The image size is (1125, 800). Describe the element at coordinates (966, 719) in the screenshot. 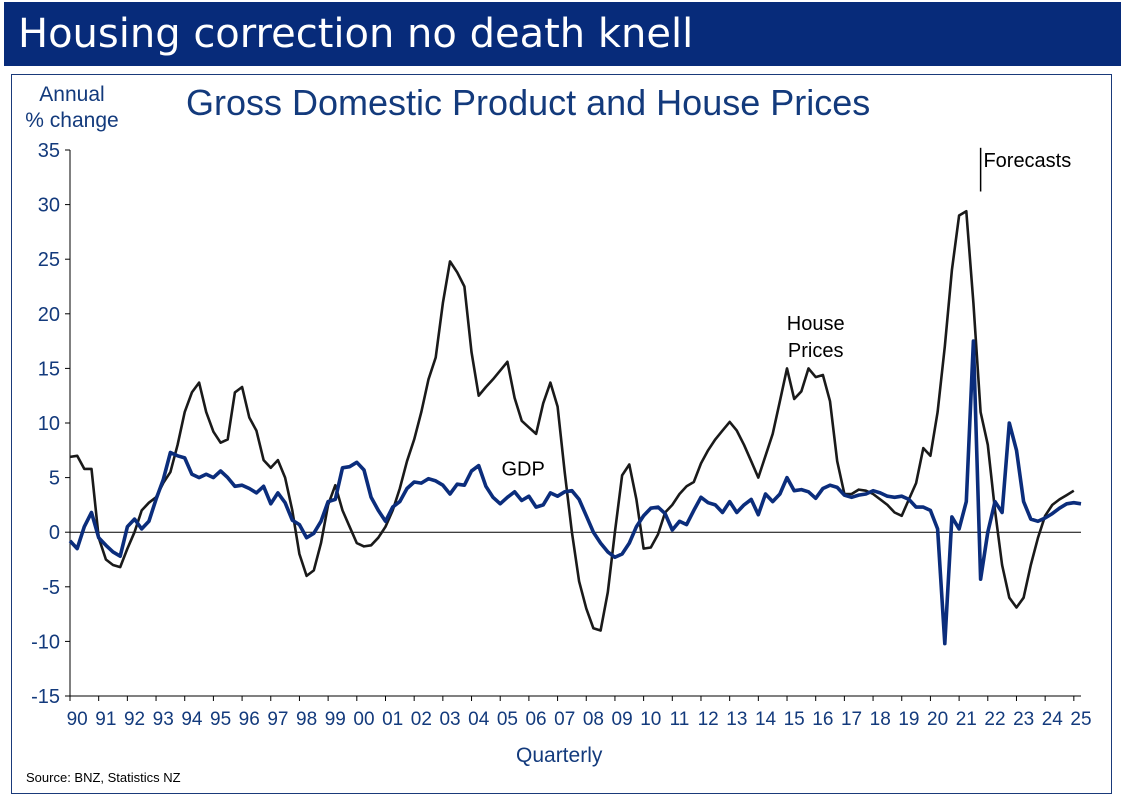

I see `x-tick-label: 21` at that location.